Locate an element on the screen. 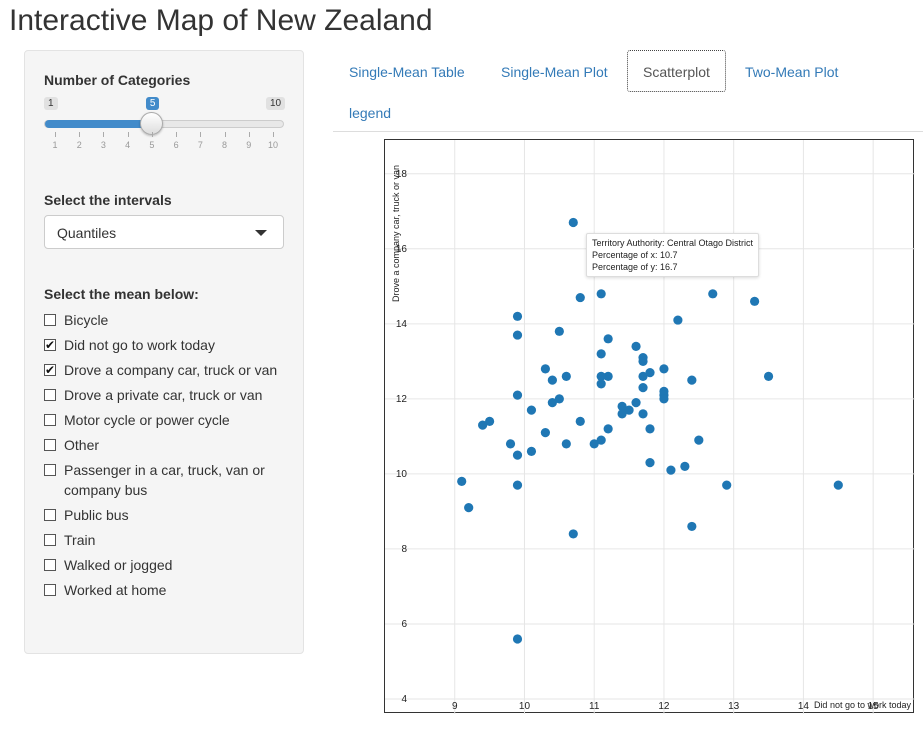  tab-legend: legend is located at coordinates (370, 112).